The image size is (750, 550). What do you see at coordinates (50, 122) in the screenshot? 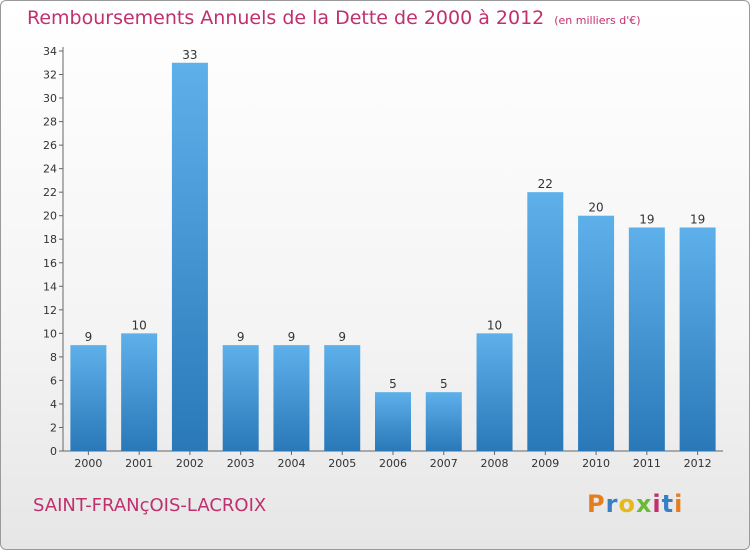
I see `y-tick-label: 28` at bounding box center [50, 122].